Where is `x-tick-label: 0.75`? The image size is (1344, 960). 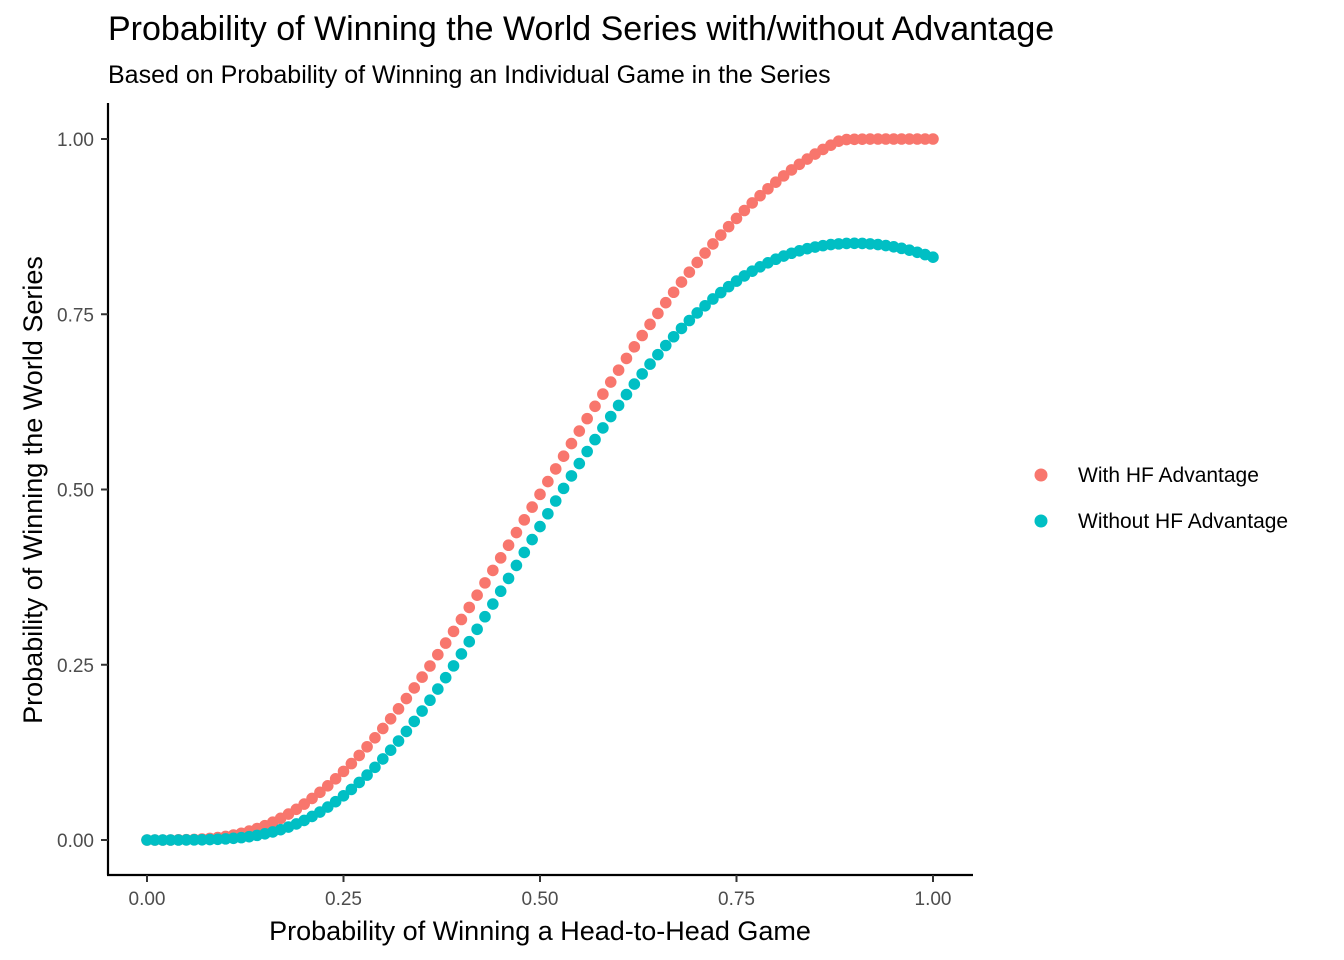
x-tick-label: 0.75 is located at coordinates (736, 899).